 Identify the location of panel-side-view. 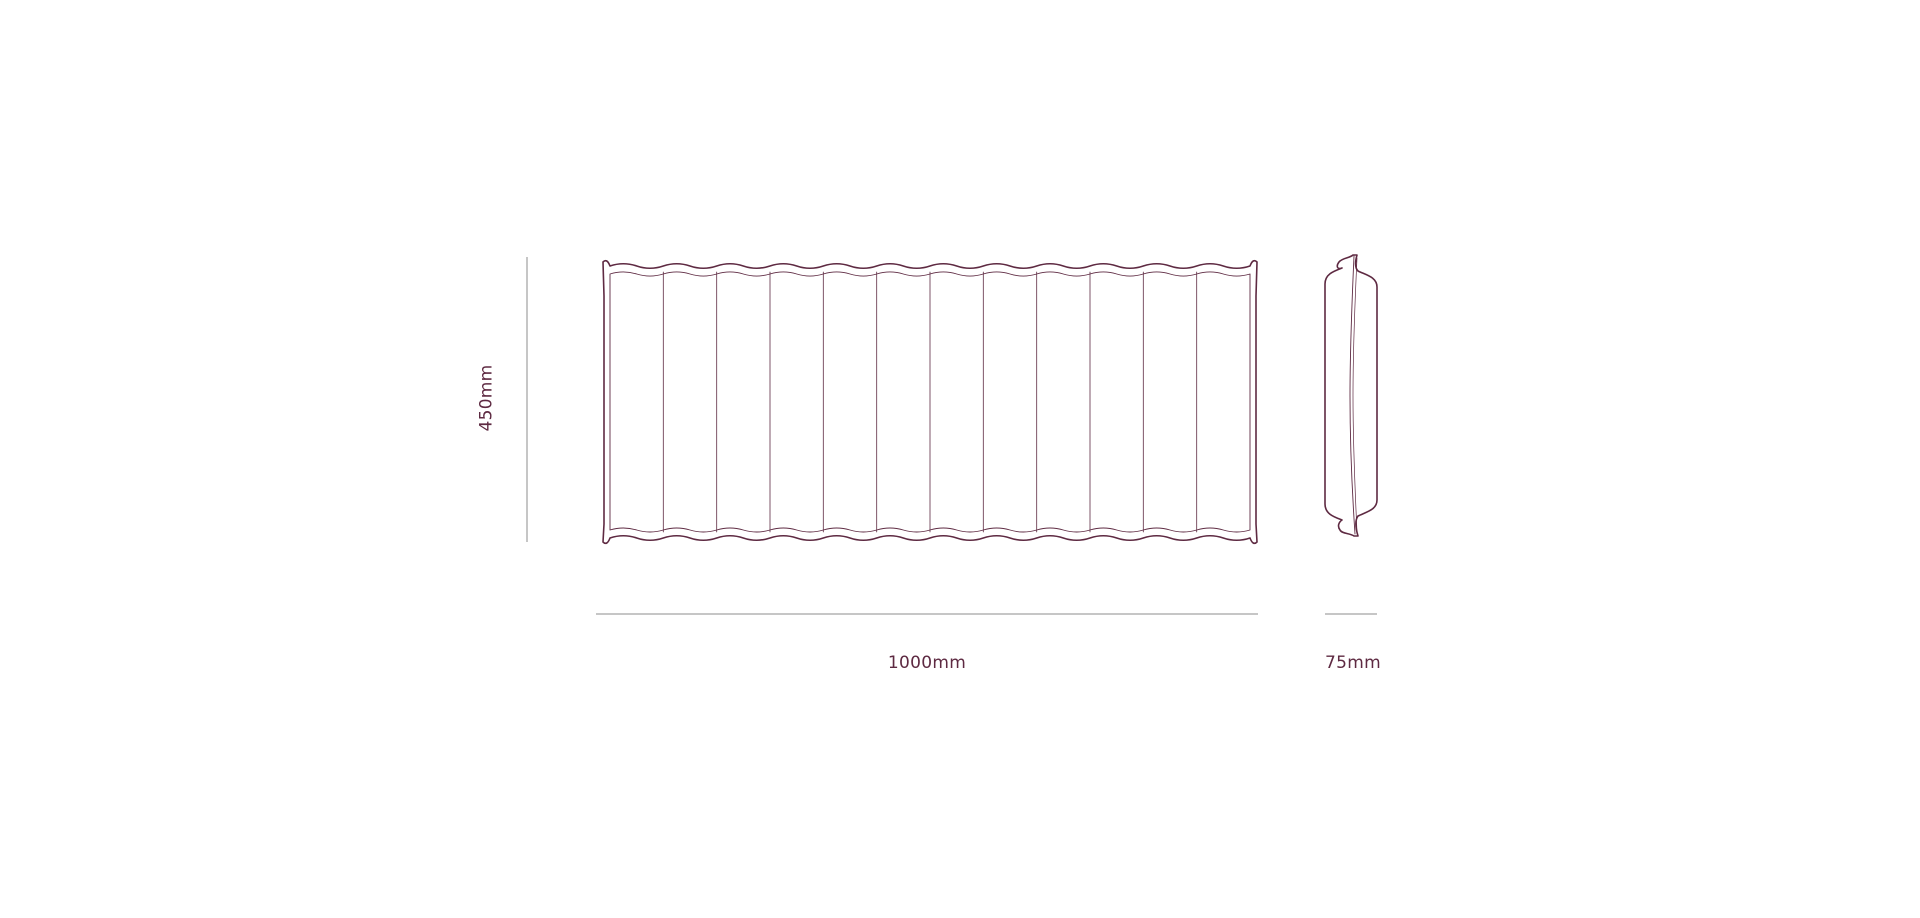
(1351, 395).